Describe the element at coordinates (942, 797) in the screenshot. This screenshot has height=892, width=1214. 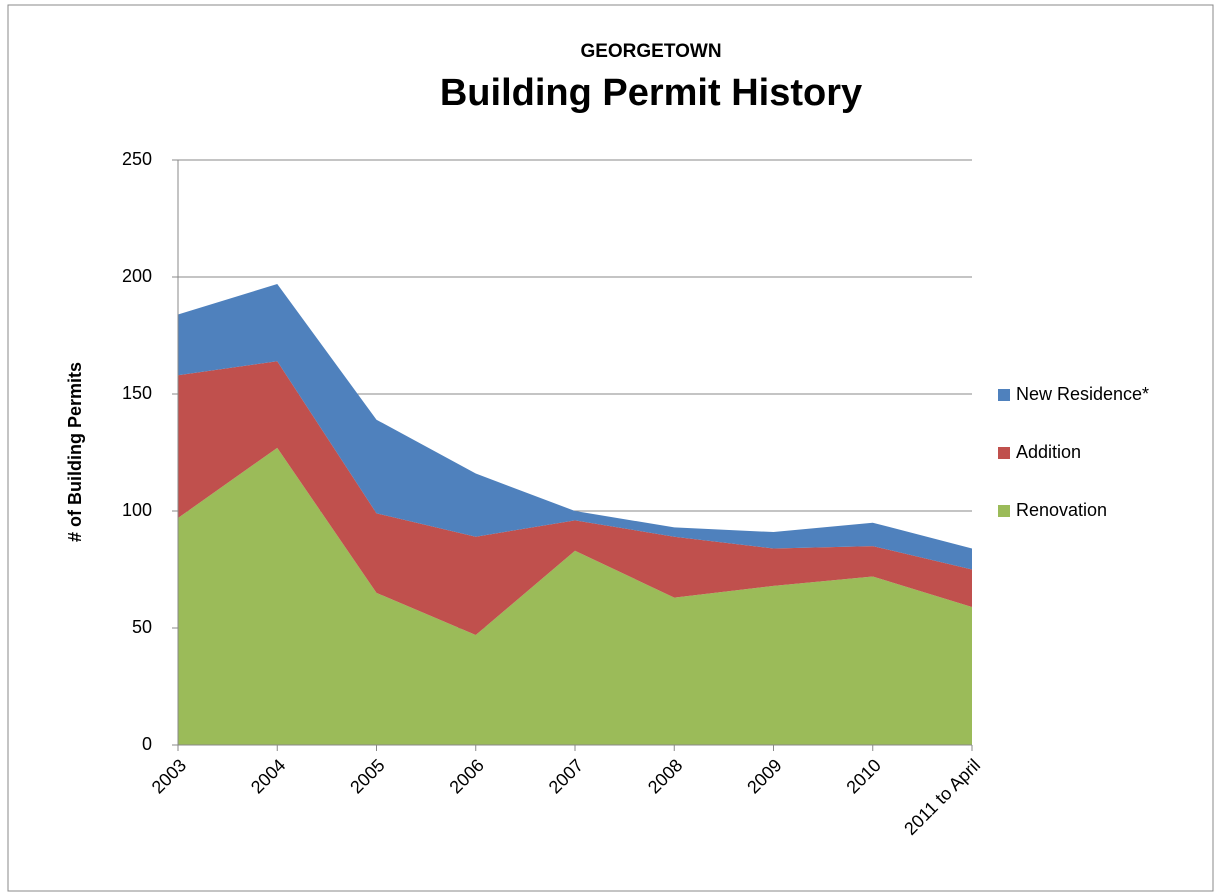
I see `x-tick-label: 2011 to April` at that location.